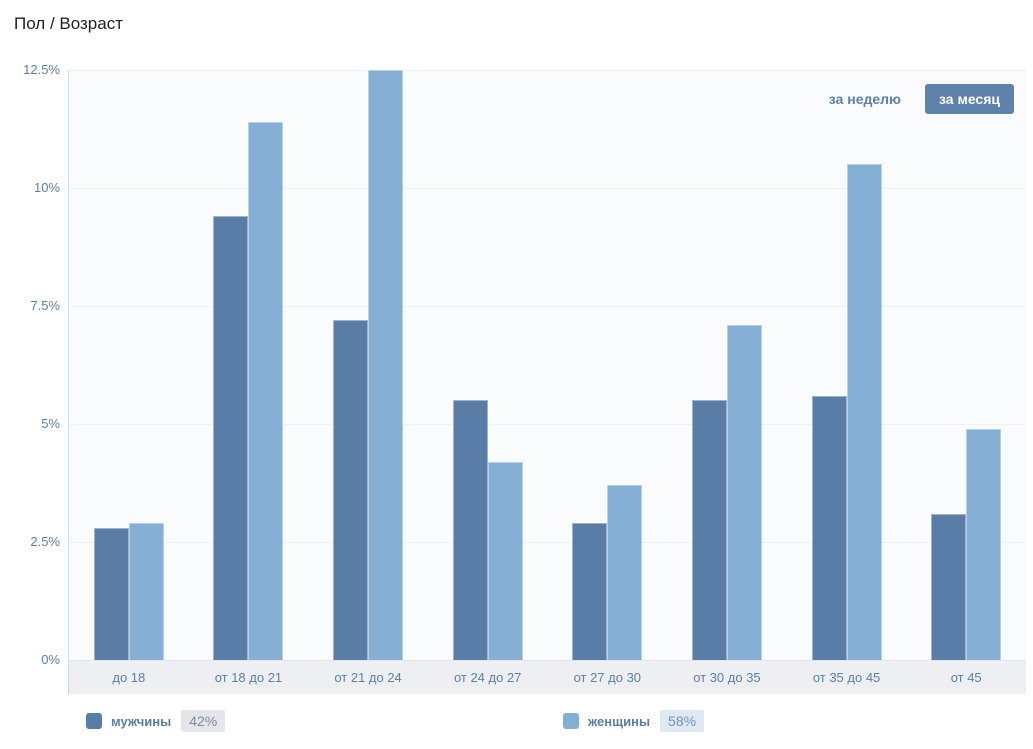 This screenshot has height=749, width=1033. What do you see at coordinates (607, 677) in the screenshot?
I see `x-label-4: от 27 до 30` at bounding box center [607, 677].